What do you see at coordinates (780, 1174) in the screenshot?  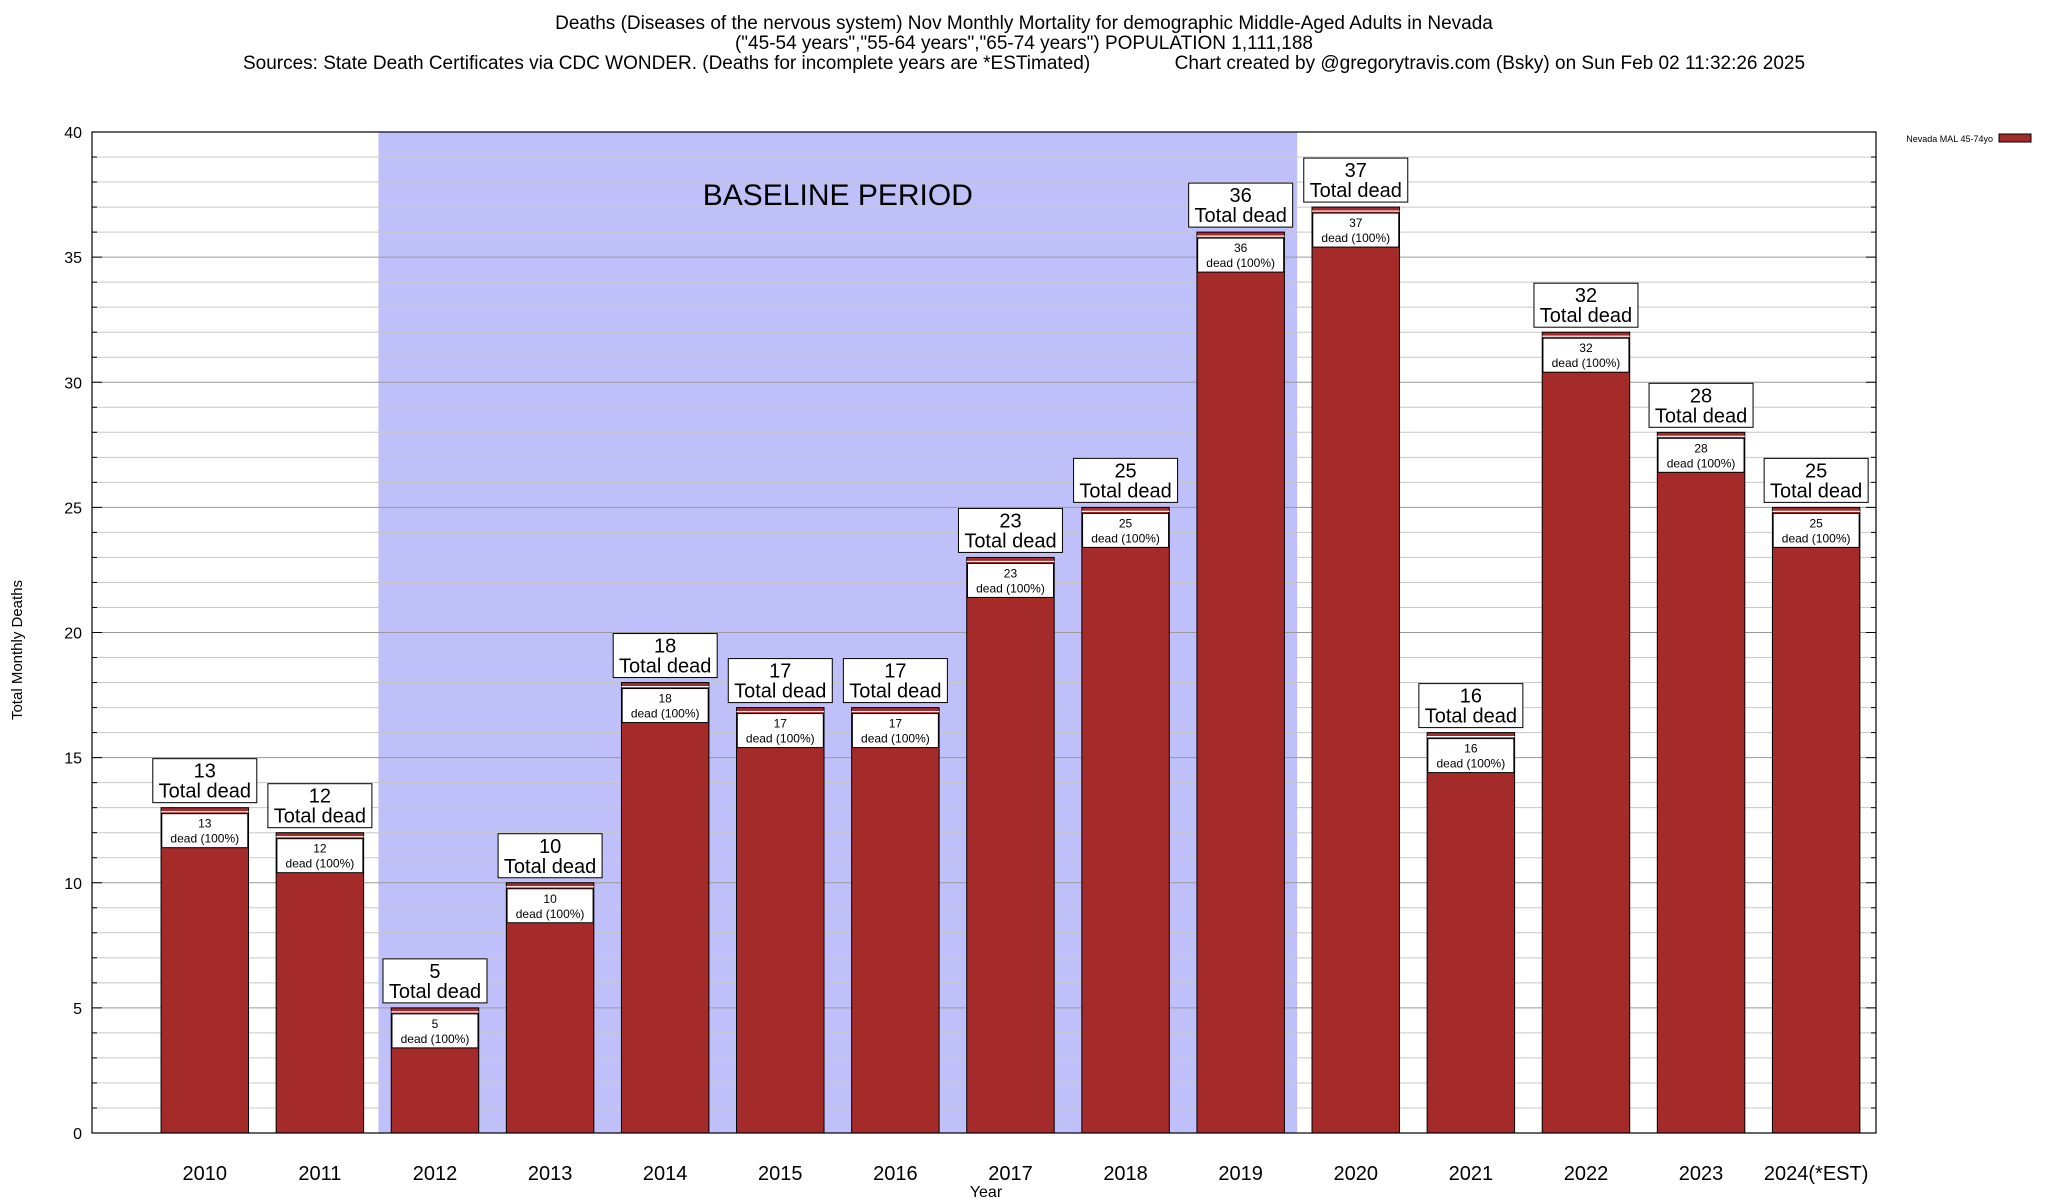 I see `x-tick-label: 2015` at bounding box center [780, 1174].